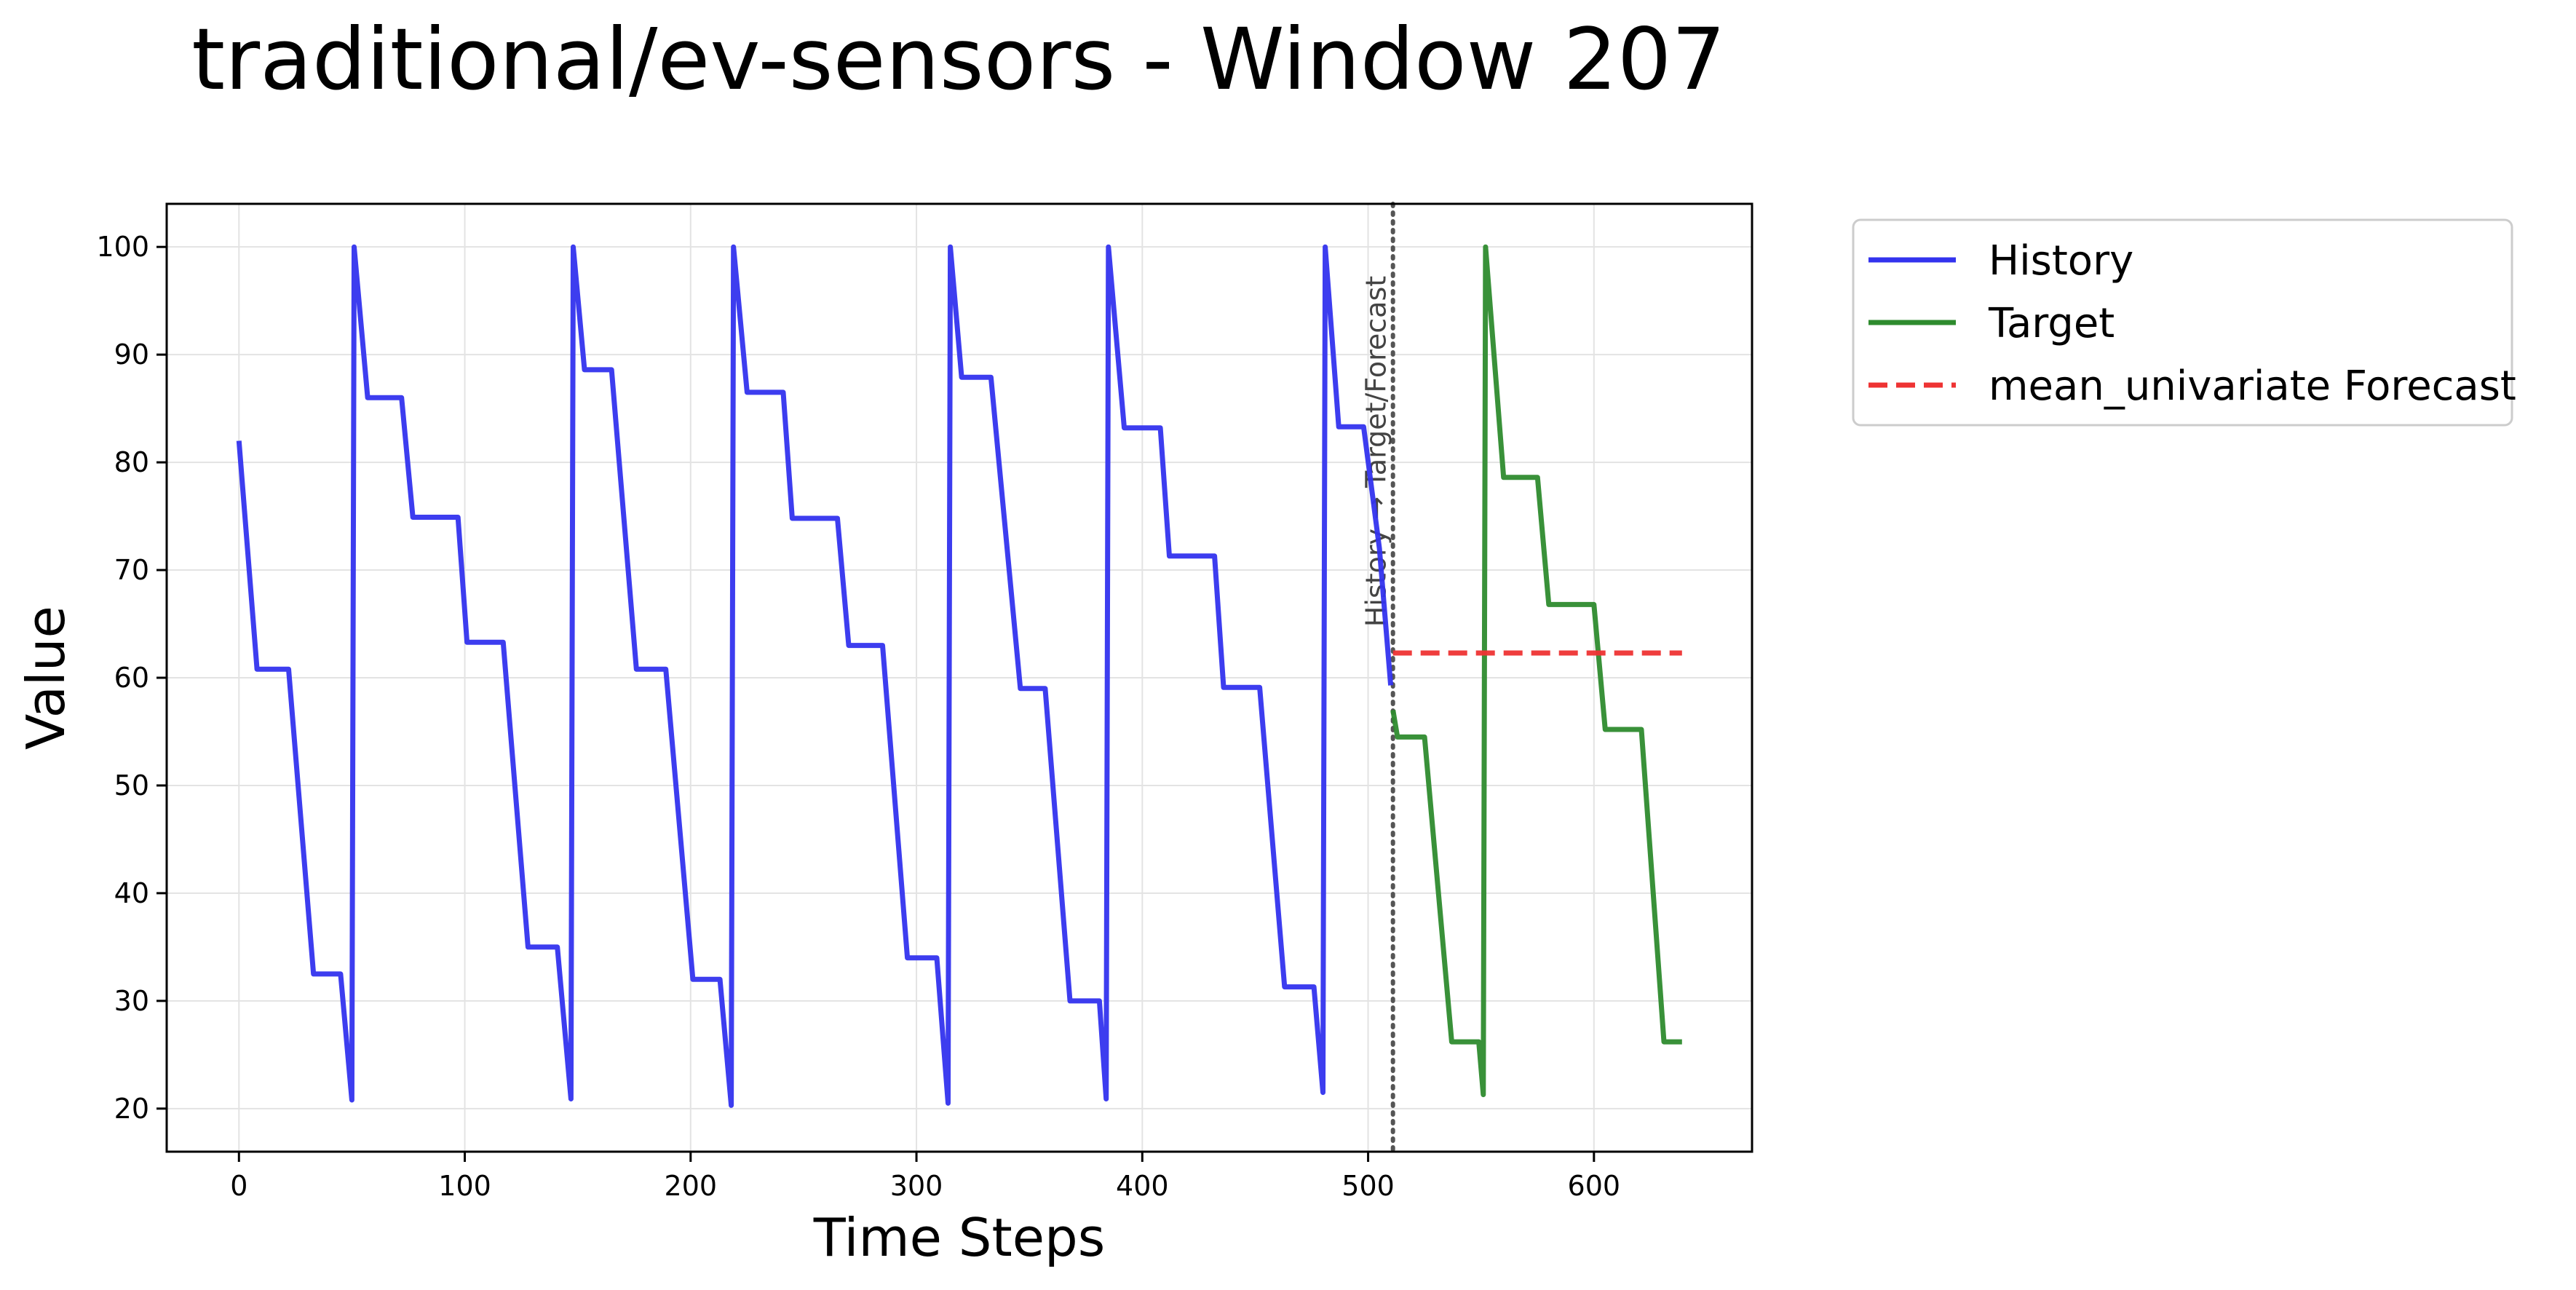 The image size is (2576, 1290). Describe the element at coordinates (916, 1186) in the screenshot. I see `x-tick-label-300: 300` at that location.